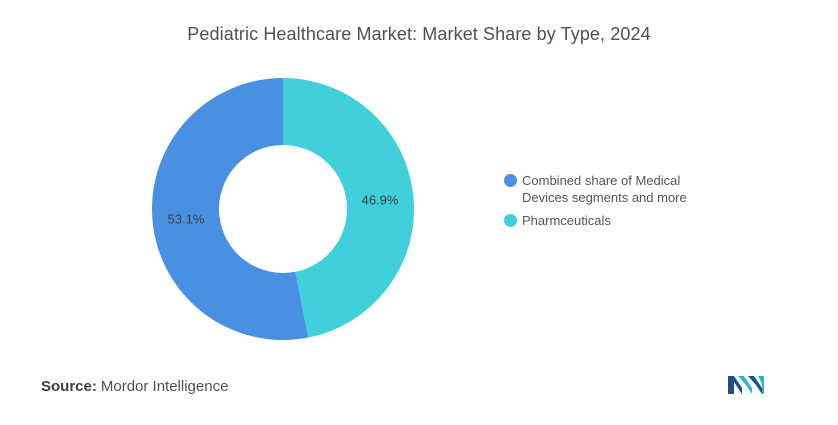 This screenshot has height=425, width=838. I want to click on slice-label-medical-devices: 53.1%, so click(186, 218).